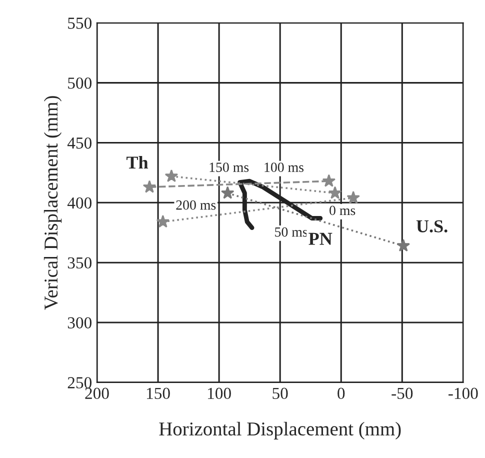 The image size is (485, 458). Describe the element at coordinates (343, 211) in the screenshot. I see `annotation: 0 ms` at that location.